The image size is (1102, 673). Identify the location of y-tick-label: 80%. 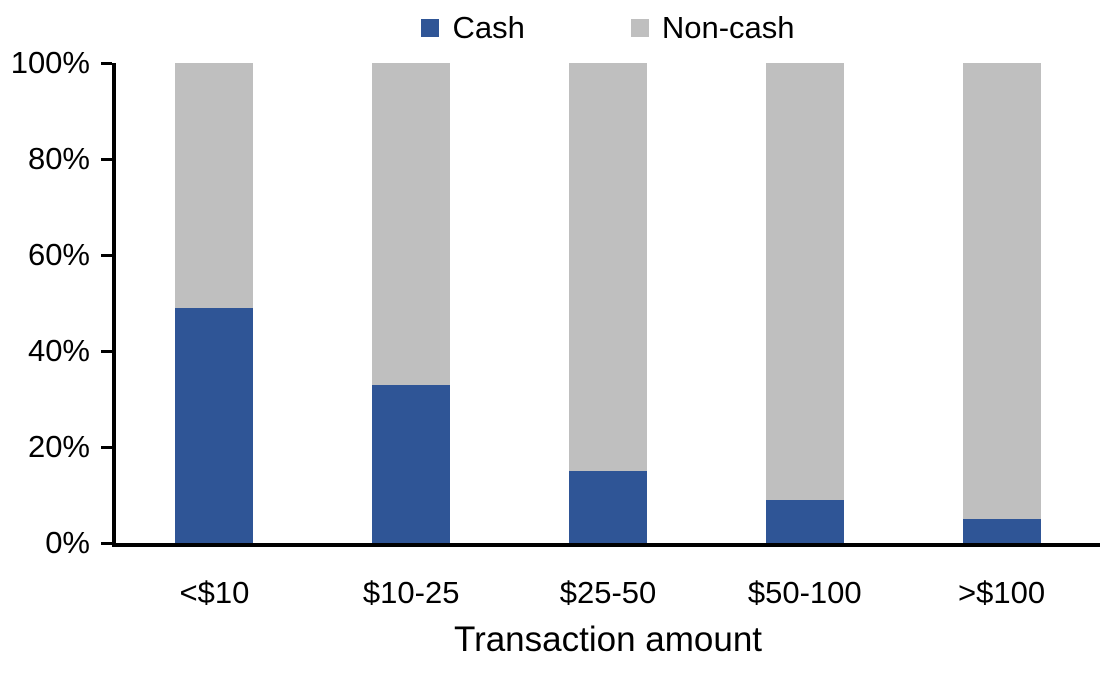
(58, 158).